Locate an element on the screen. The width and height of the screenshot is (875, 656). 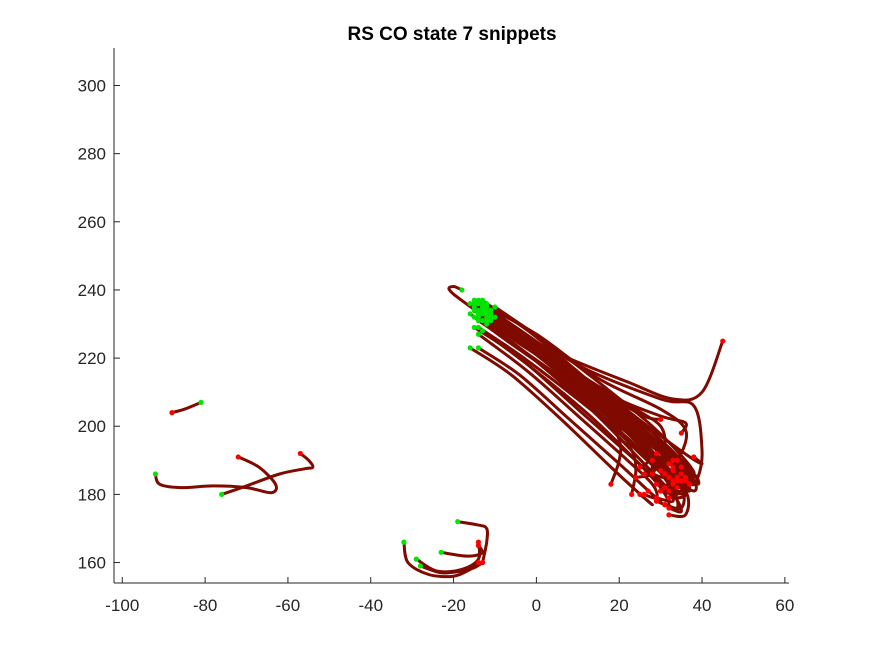
y-tick-label: 220 is located at coordinates (92, 358).